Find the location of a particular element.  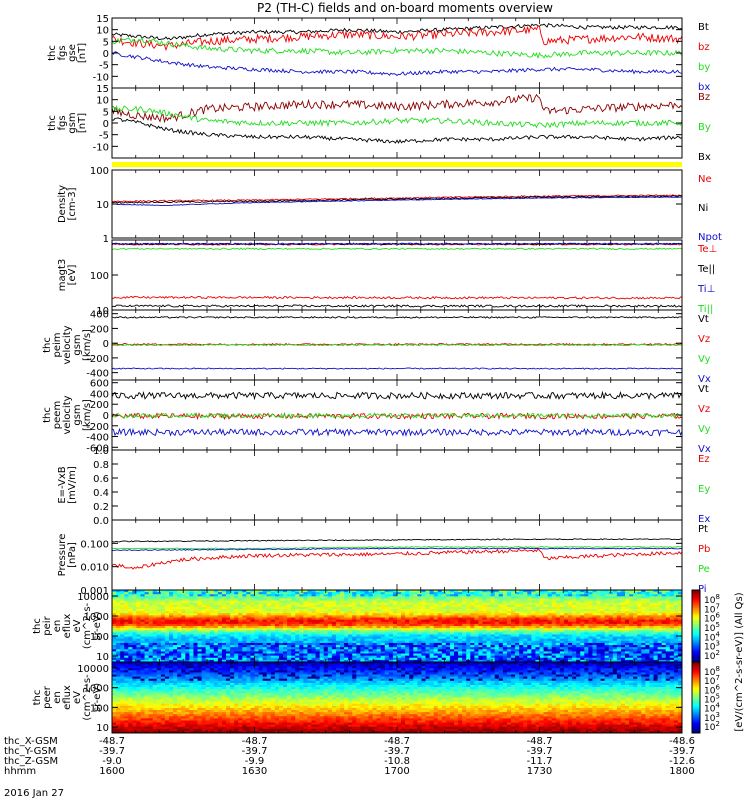

y-tick-label: 0.8 is located at coordinates (101, 465).